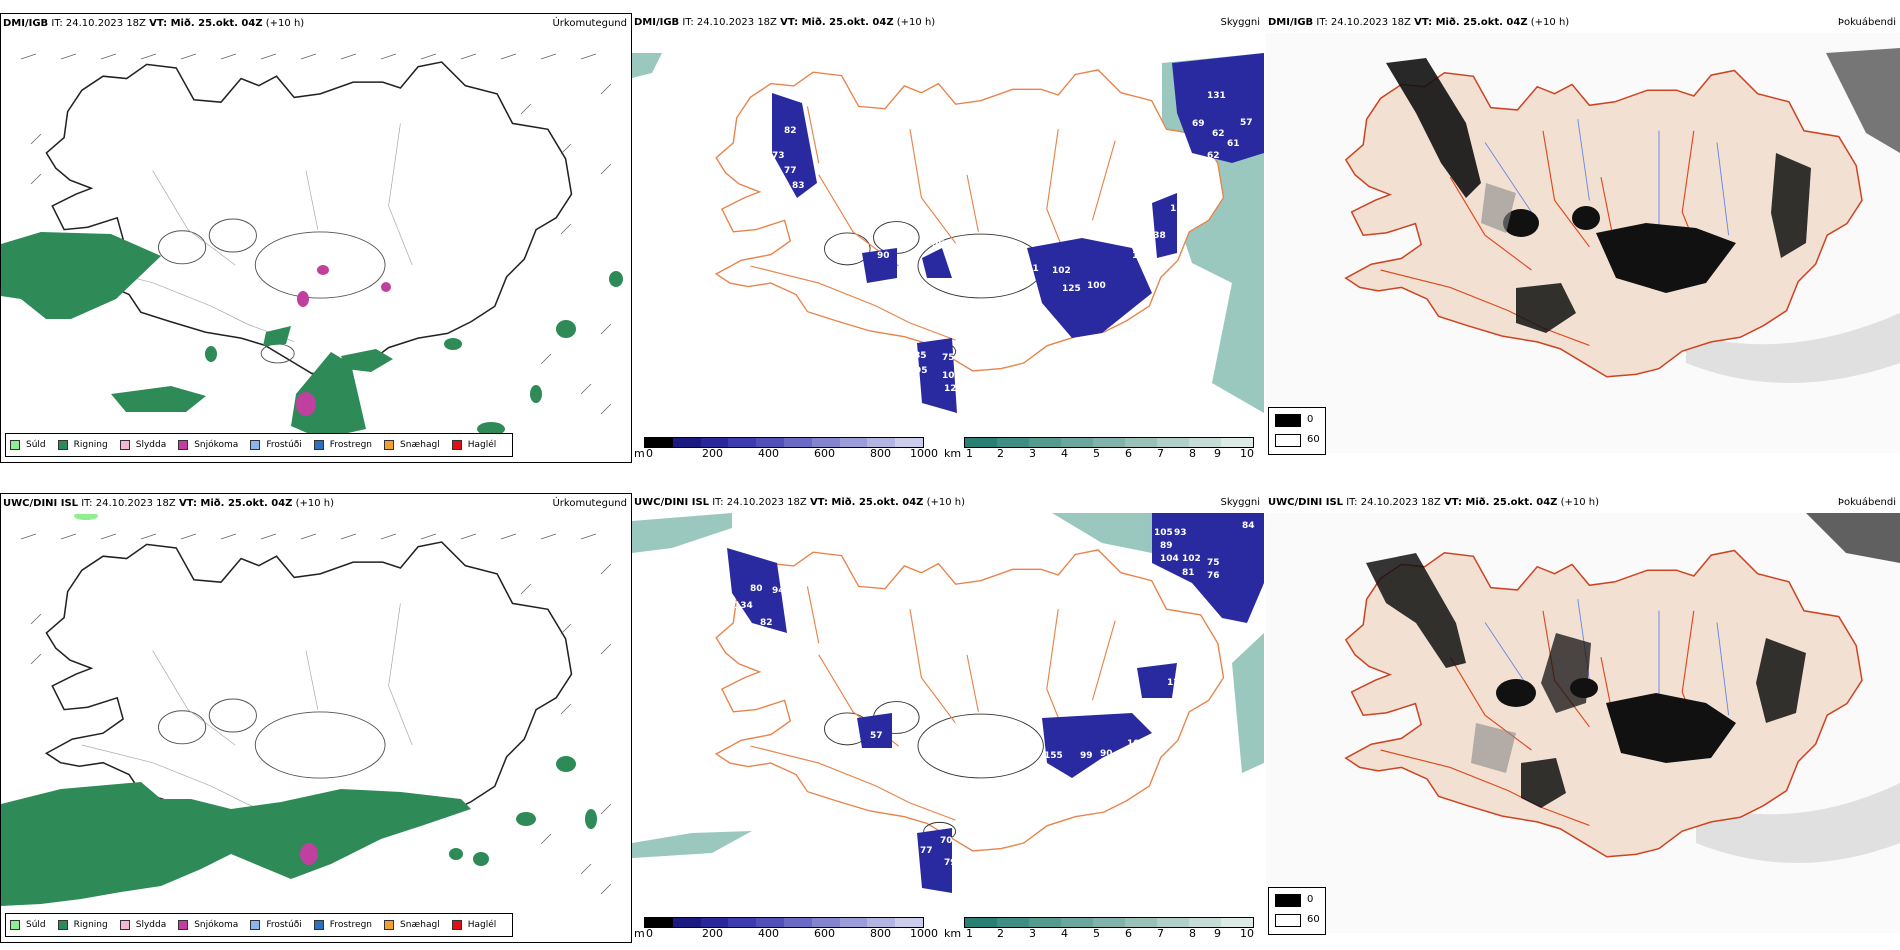  What do you see at coordinates (921, 371) in the screenshot?
I see `svg-text: 95` at bounding box center [921, 371].